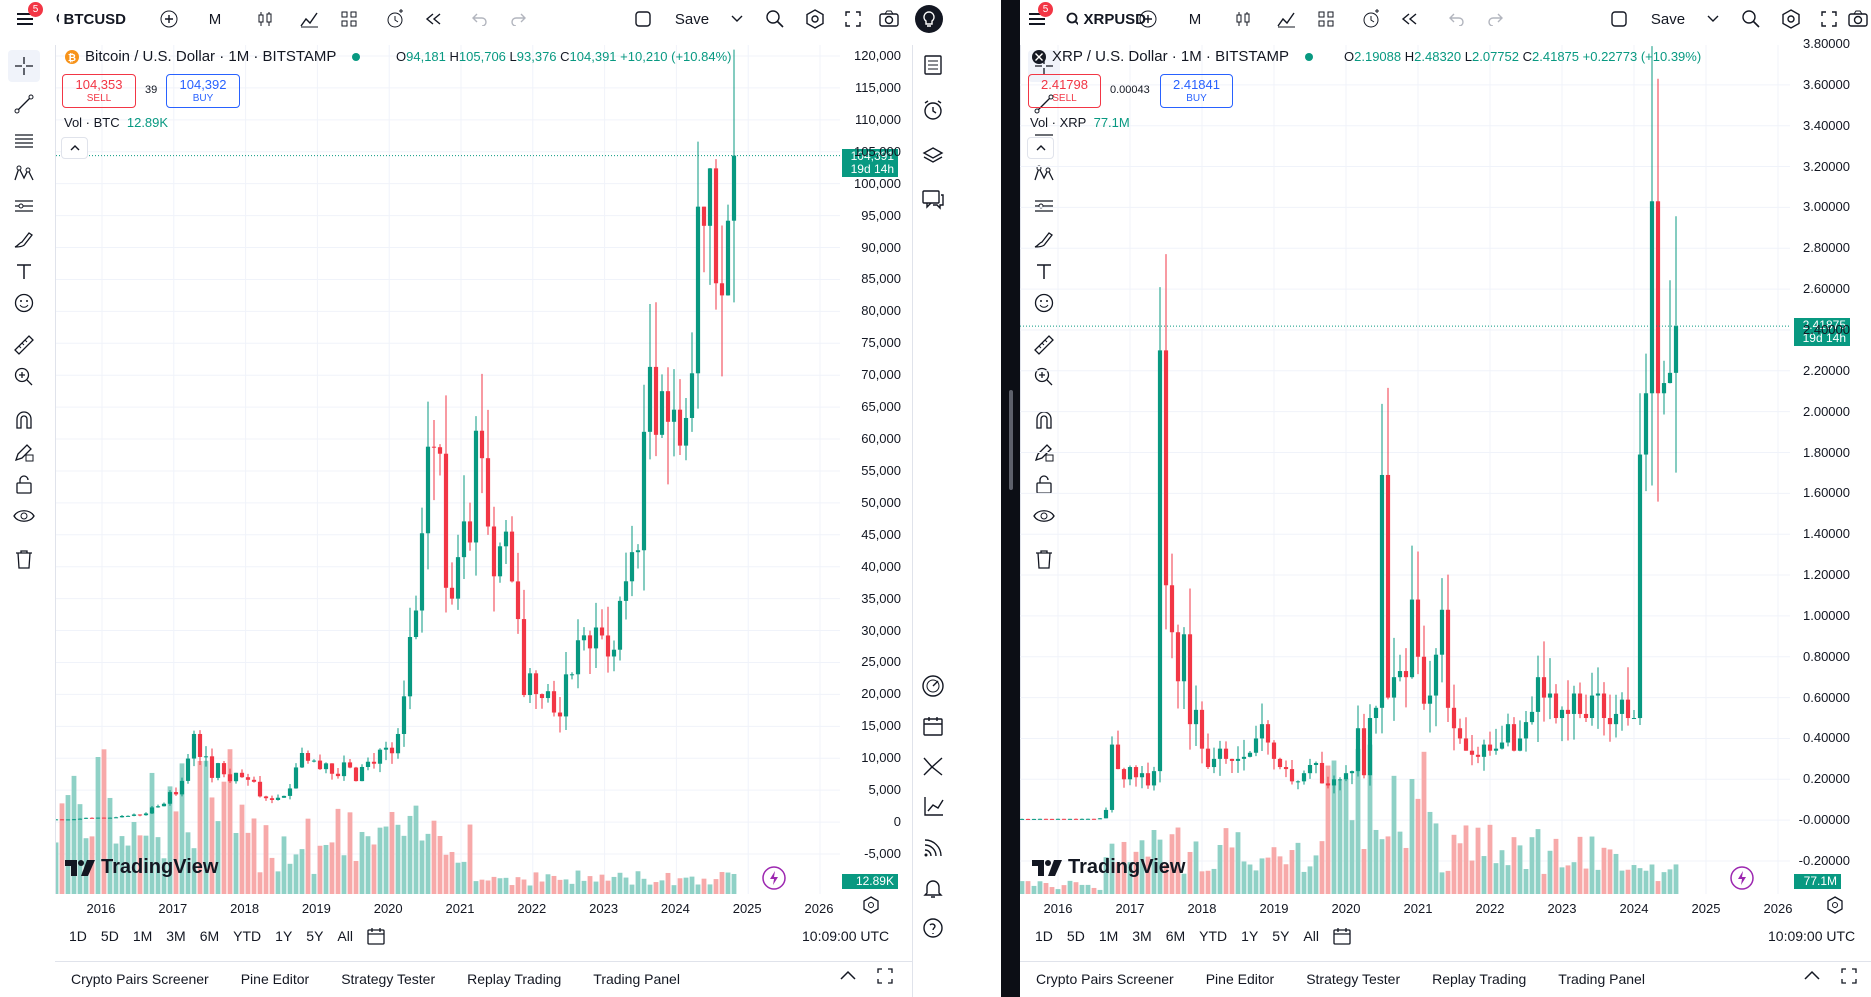 The image size is (1871, 997). What do you see at coordinates (933, 928) in the screenshot?
I see `help-button` at bounding box center [933, 928].